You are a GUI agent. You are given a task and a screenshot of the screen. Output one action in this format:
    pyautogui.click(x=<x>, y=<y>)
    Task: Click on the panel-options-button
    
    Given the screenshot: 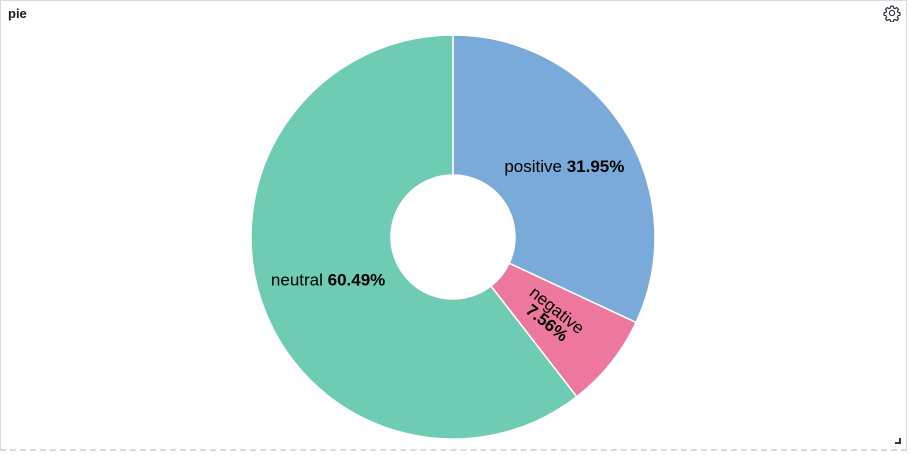 What is the action you would take?
    pyautogui.click(x=892, y=13)
    